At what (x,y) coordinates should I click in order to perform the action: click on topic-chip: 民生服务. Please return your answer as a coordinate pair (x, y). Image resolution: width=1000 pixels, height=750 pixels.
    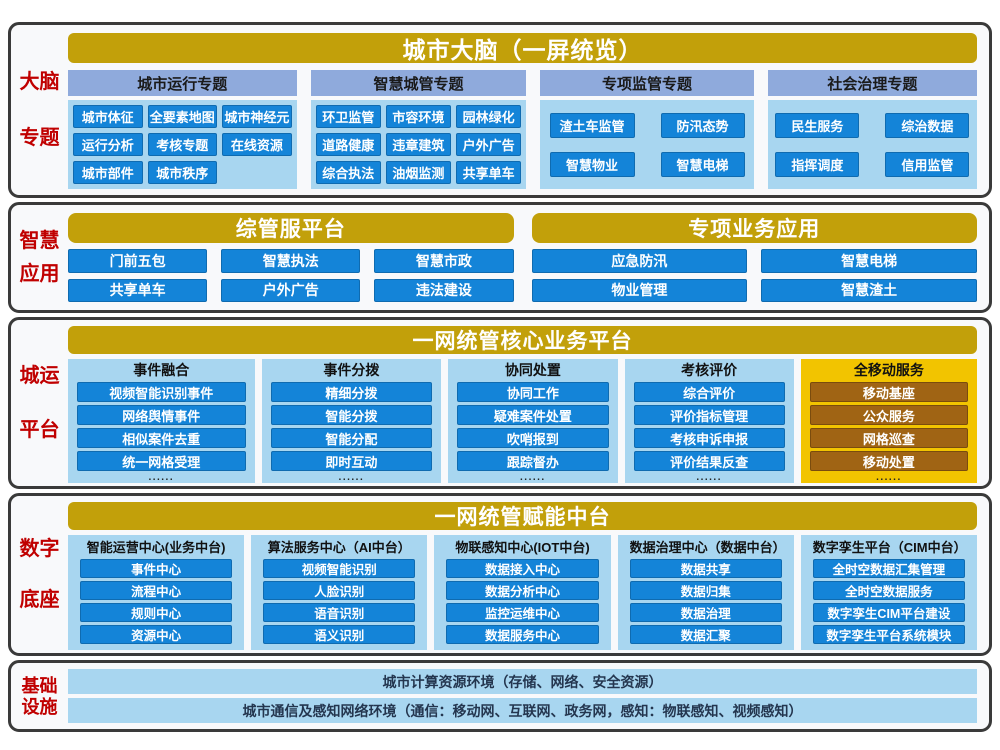
    Looking at the image, I should click on (817, 125).